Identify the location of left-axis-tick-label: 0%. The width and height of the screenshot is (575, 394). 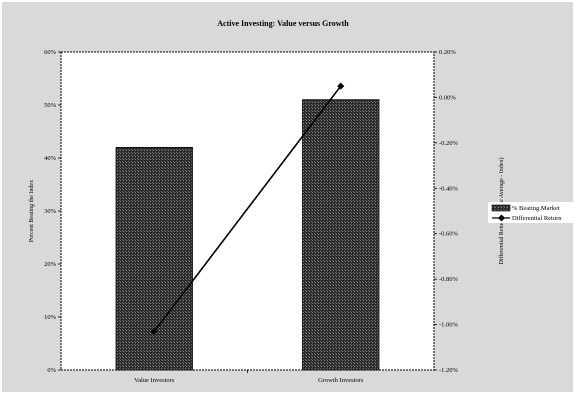
(51, 370).